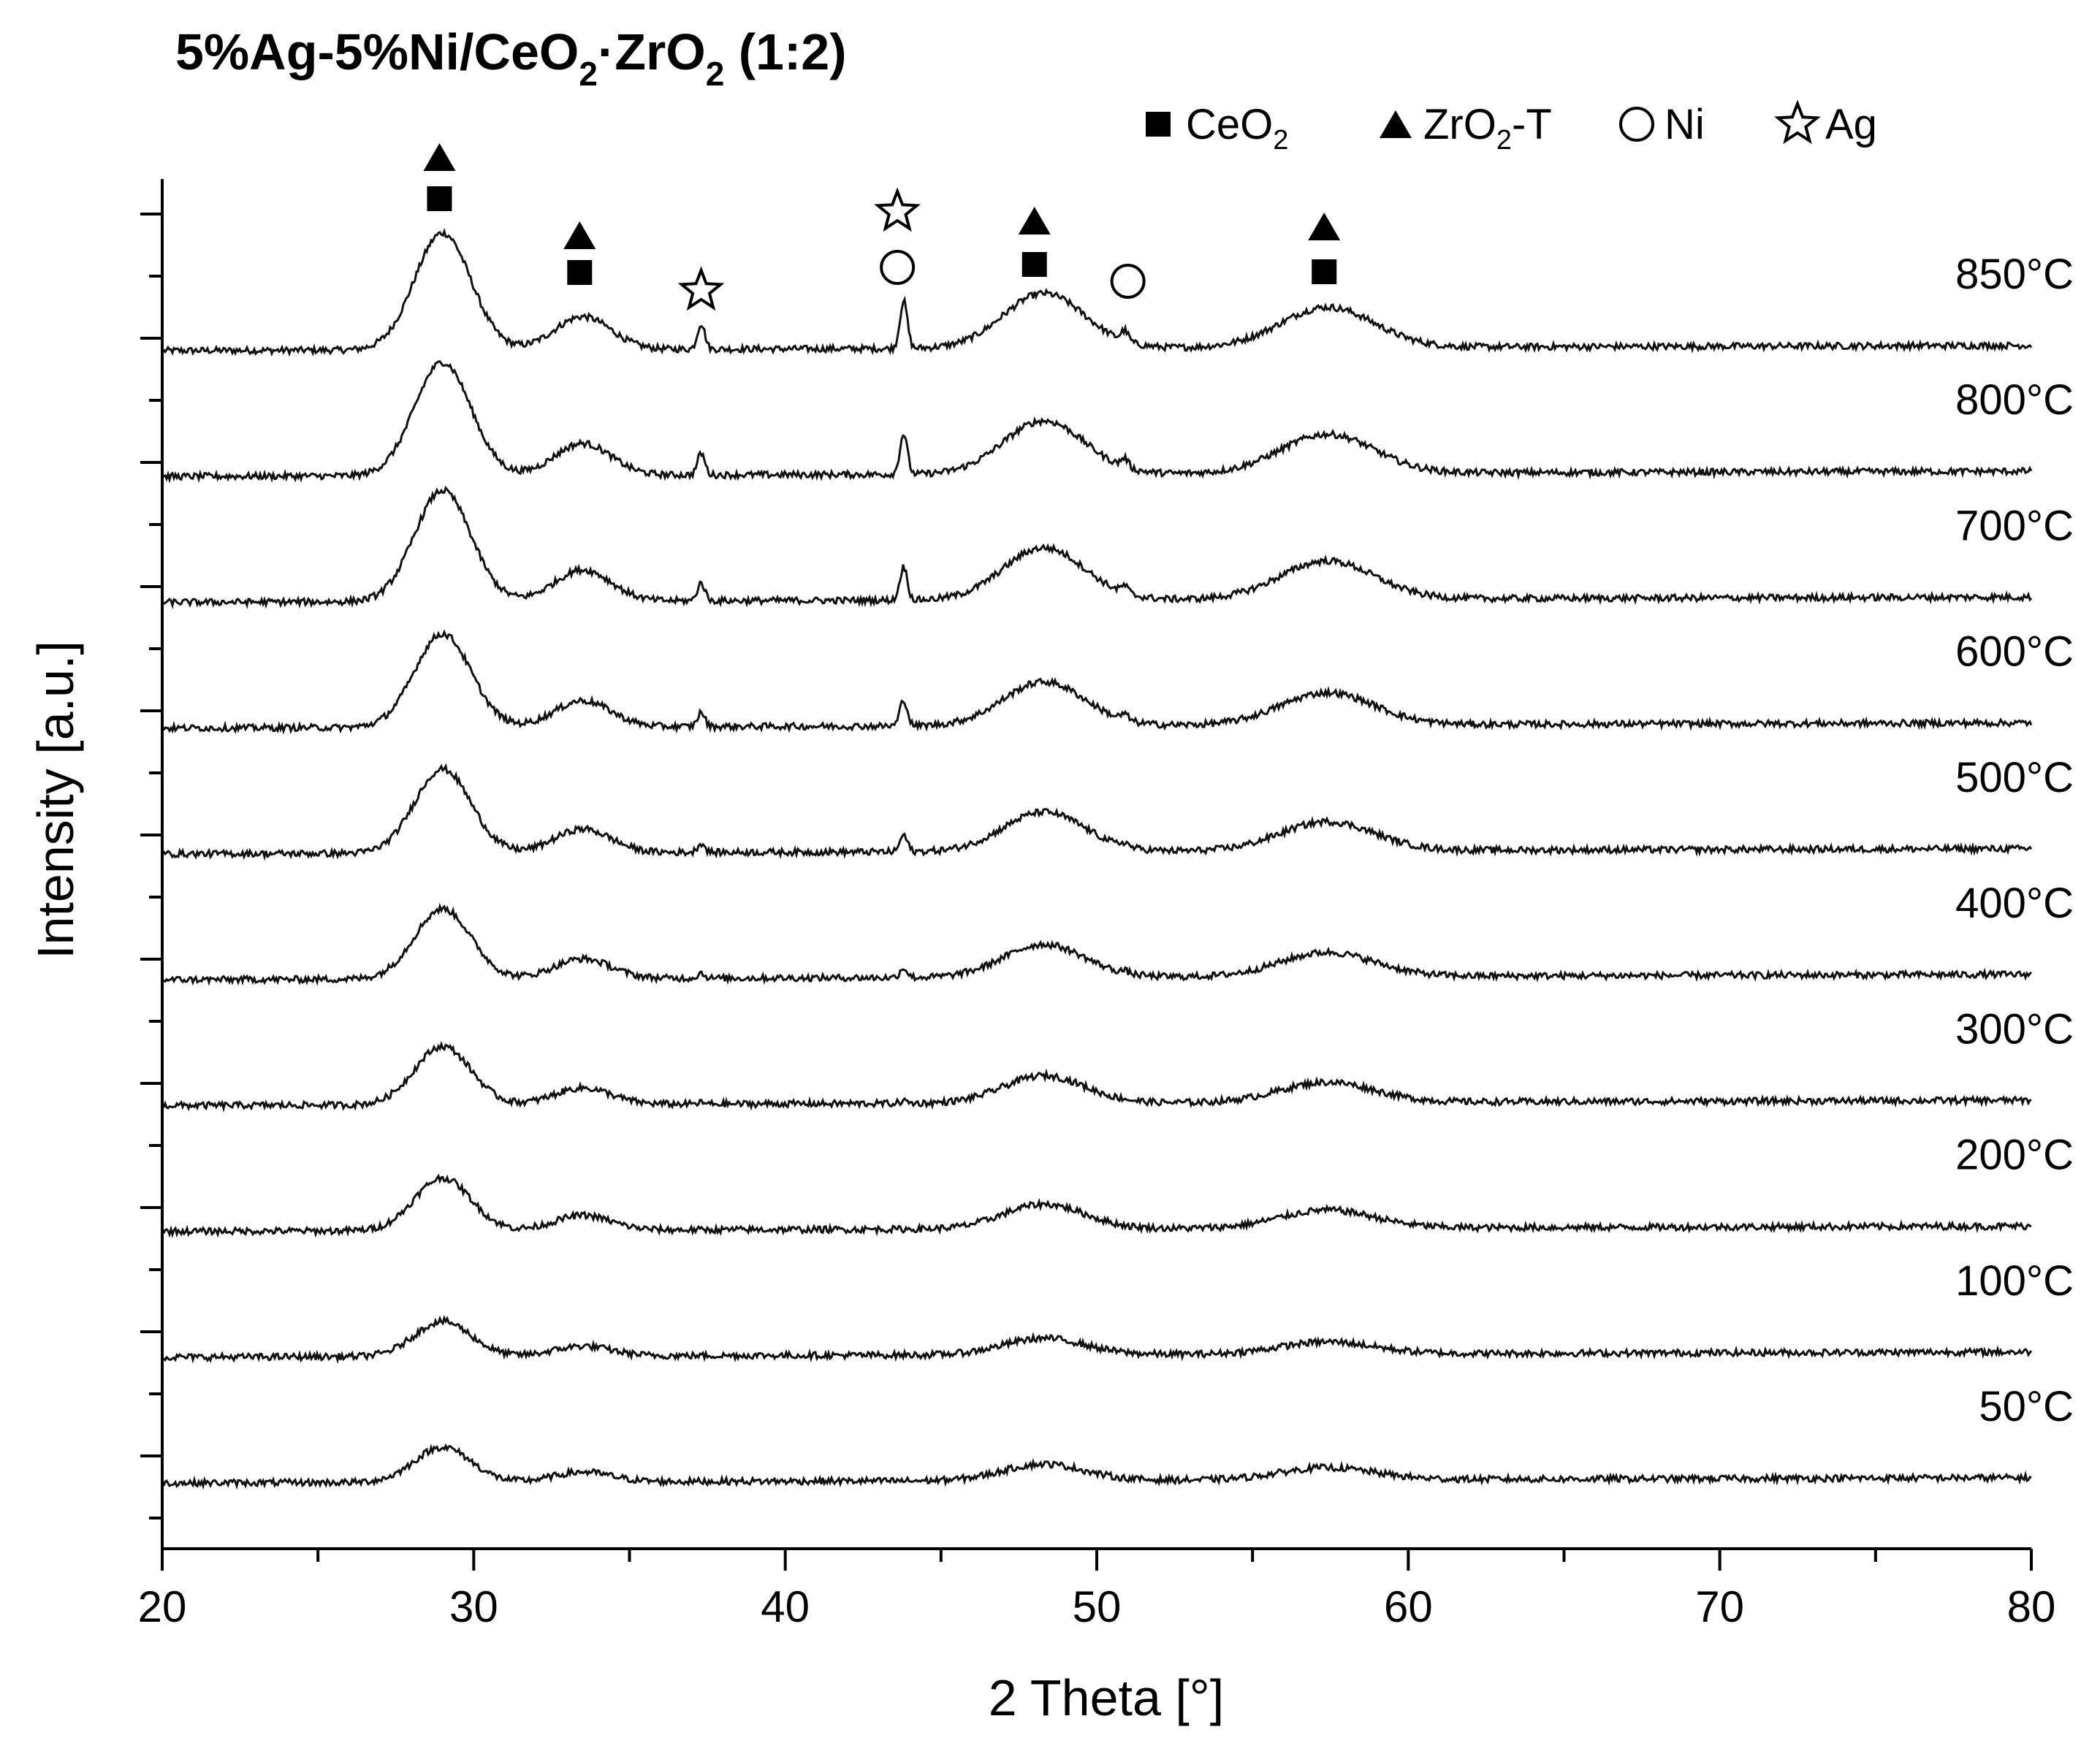  What do you see at coordinates (1097, 682) in the screenshot?
I see `xrd-trace-600C` at bounding box center [1097, 682].